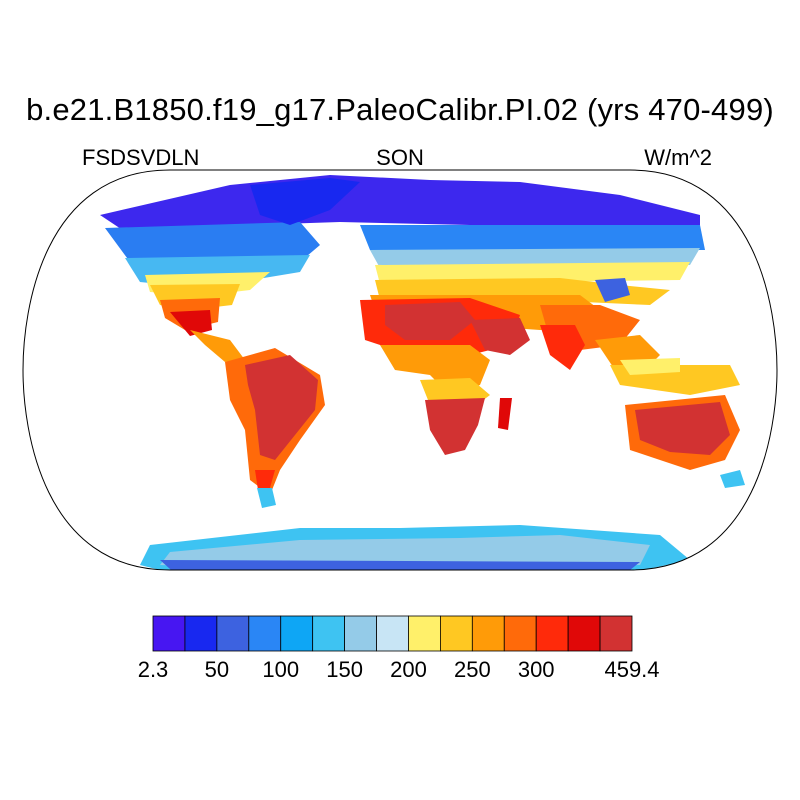 The width and height of the screenshot is (800, 800). I want to click on antarctica-field, so click(415, 547).